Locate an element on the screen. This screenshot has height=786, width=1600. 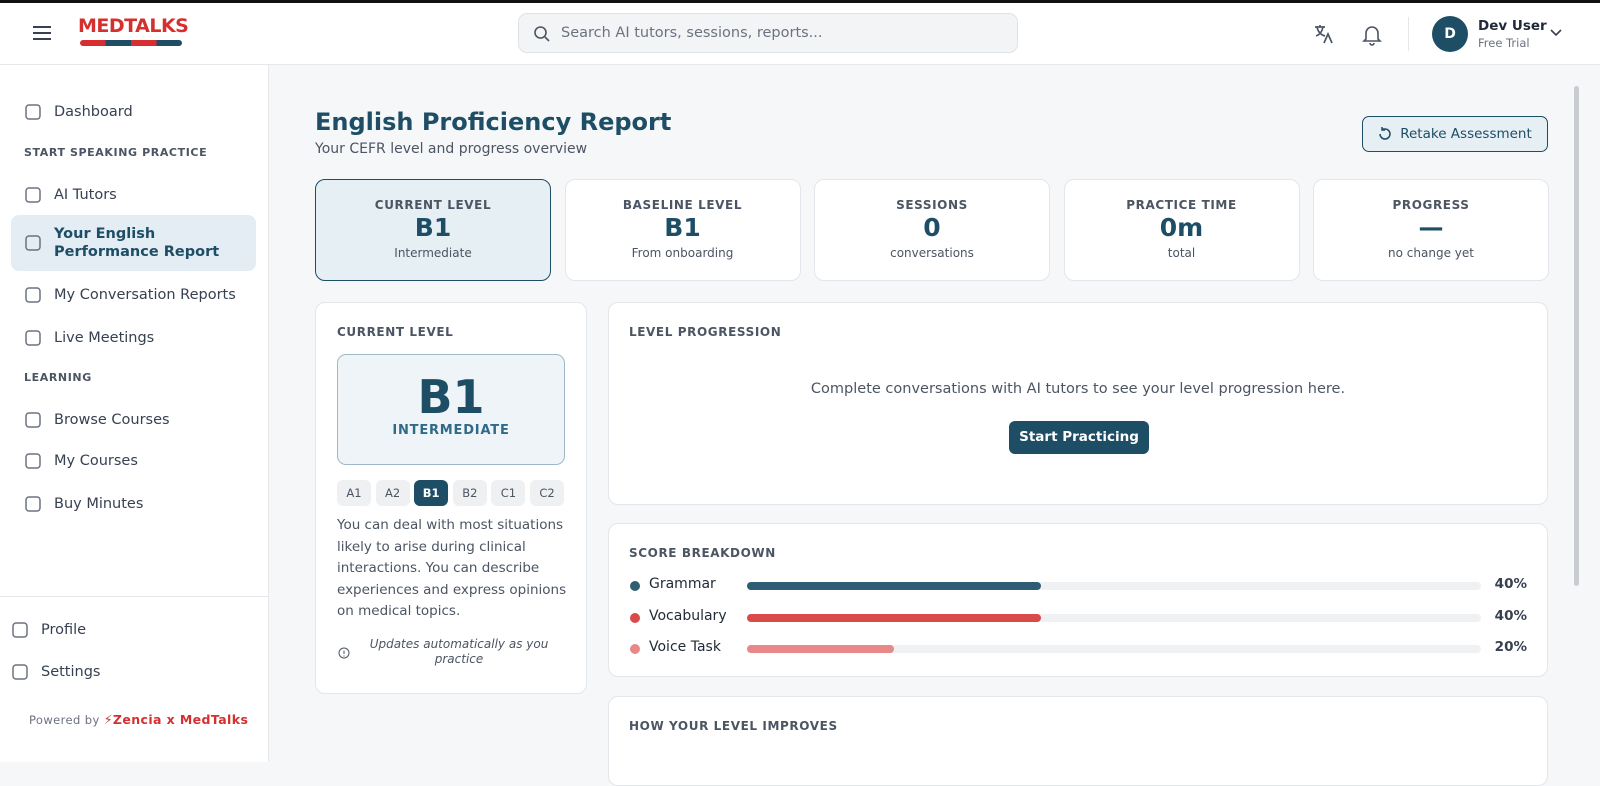
nav-item: My Courses is located at coordinates (81, 461).